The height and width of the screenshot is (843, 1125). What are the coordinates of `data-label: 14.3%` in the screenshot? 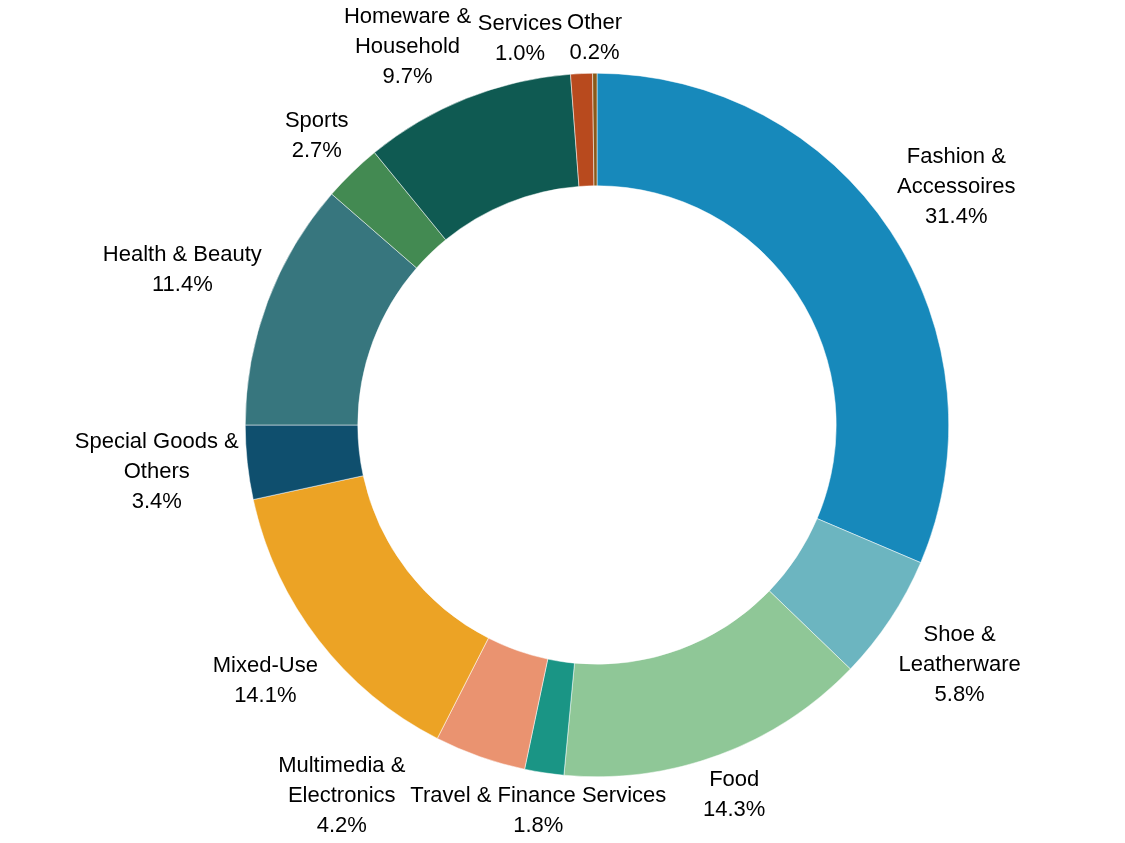 It's located at (734, 809).